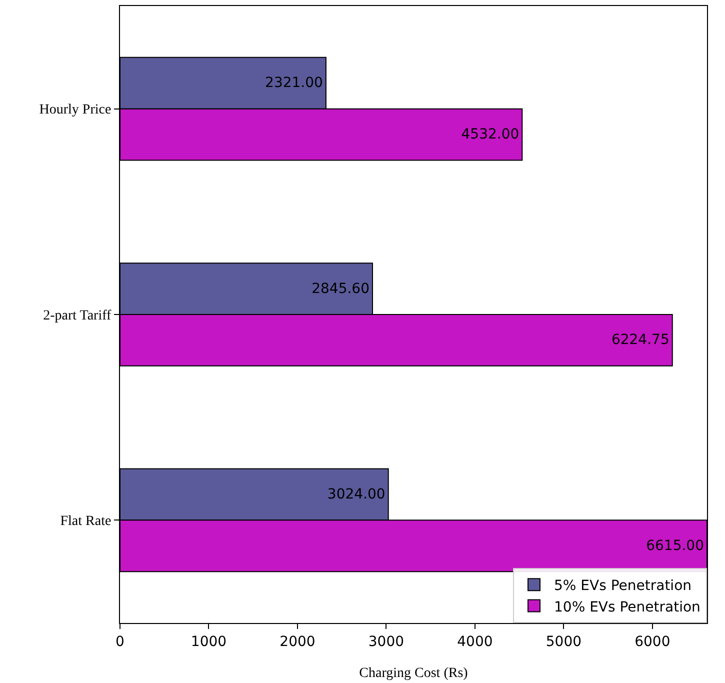 Image resolution: width=725 pixels, height=683 pixels. What do you see at coordinates (77, 316) in the screenshot?
I see `y-tick-label: 2-part Tariff` at bounding box center [77, 316].